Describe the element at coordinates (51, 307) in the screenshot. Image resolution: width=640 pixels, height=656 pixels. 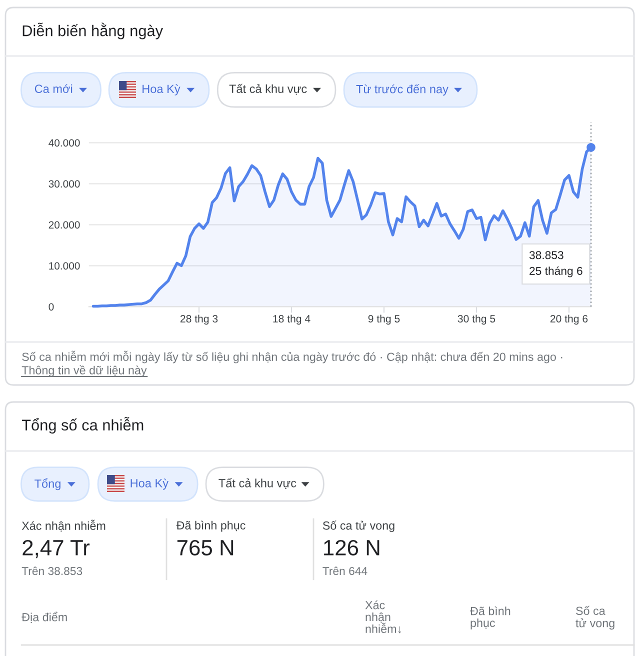
I see `y-tick-label: 0` at that location.